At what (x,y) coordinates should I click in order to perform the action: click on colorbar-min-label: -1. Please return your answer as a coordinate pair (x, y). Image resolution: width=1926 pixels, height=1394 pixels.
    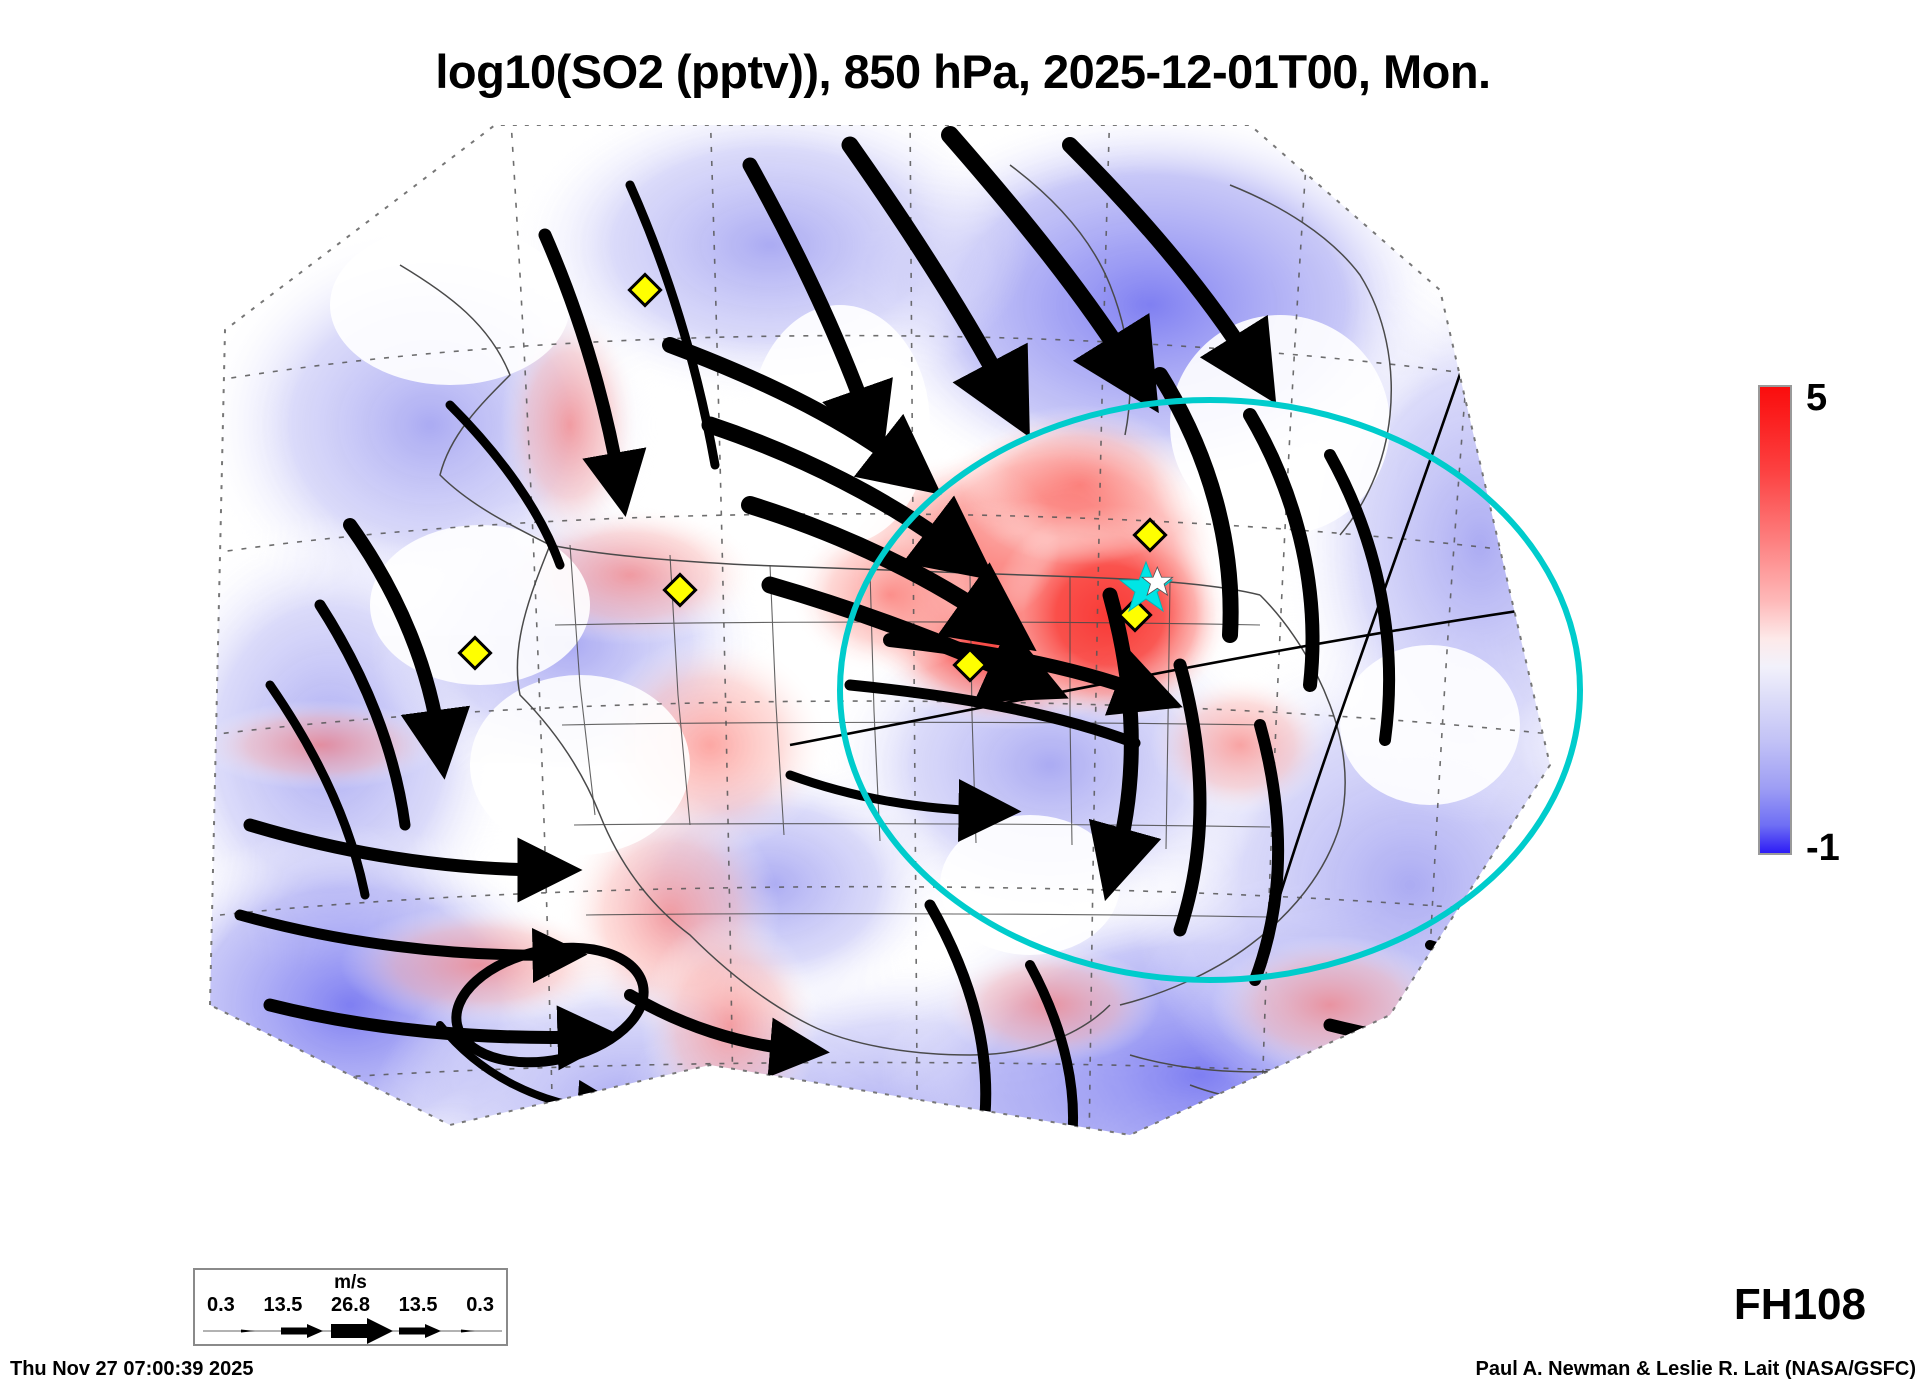
    Looking at the image, I should click on (1823, 848).